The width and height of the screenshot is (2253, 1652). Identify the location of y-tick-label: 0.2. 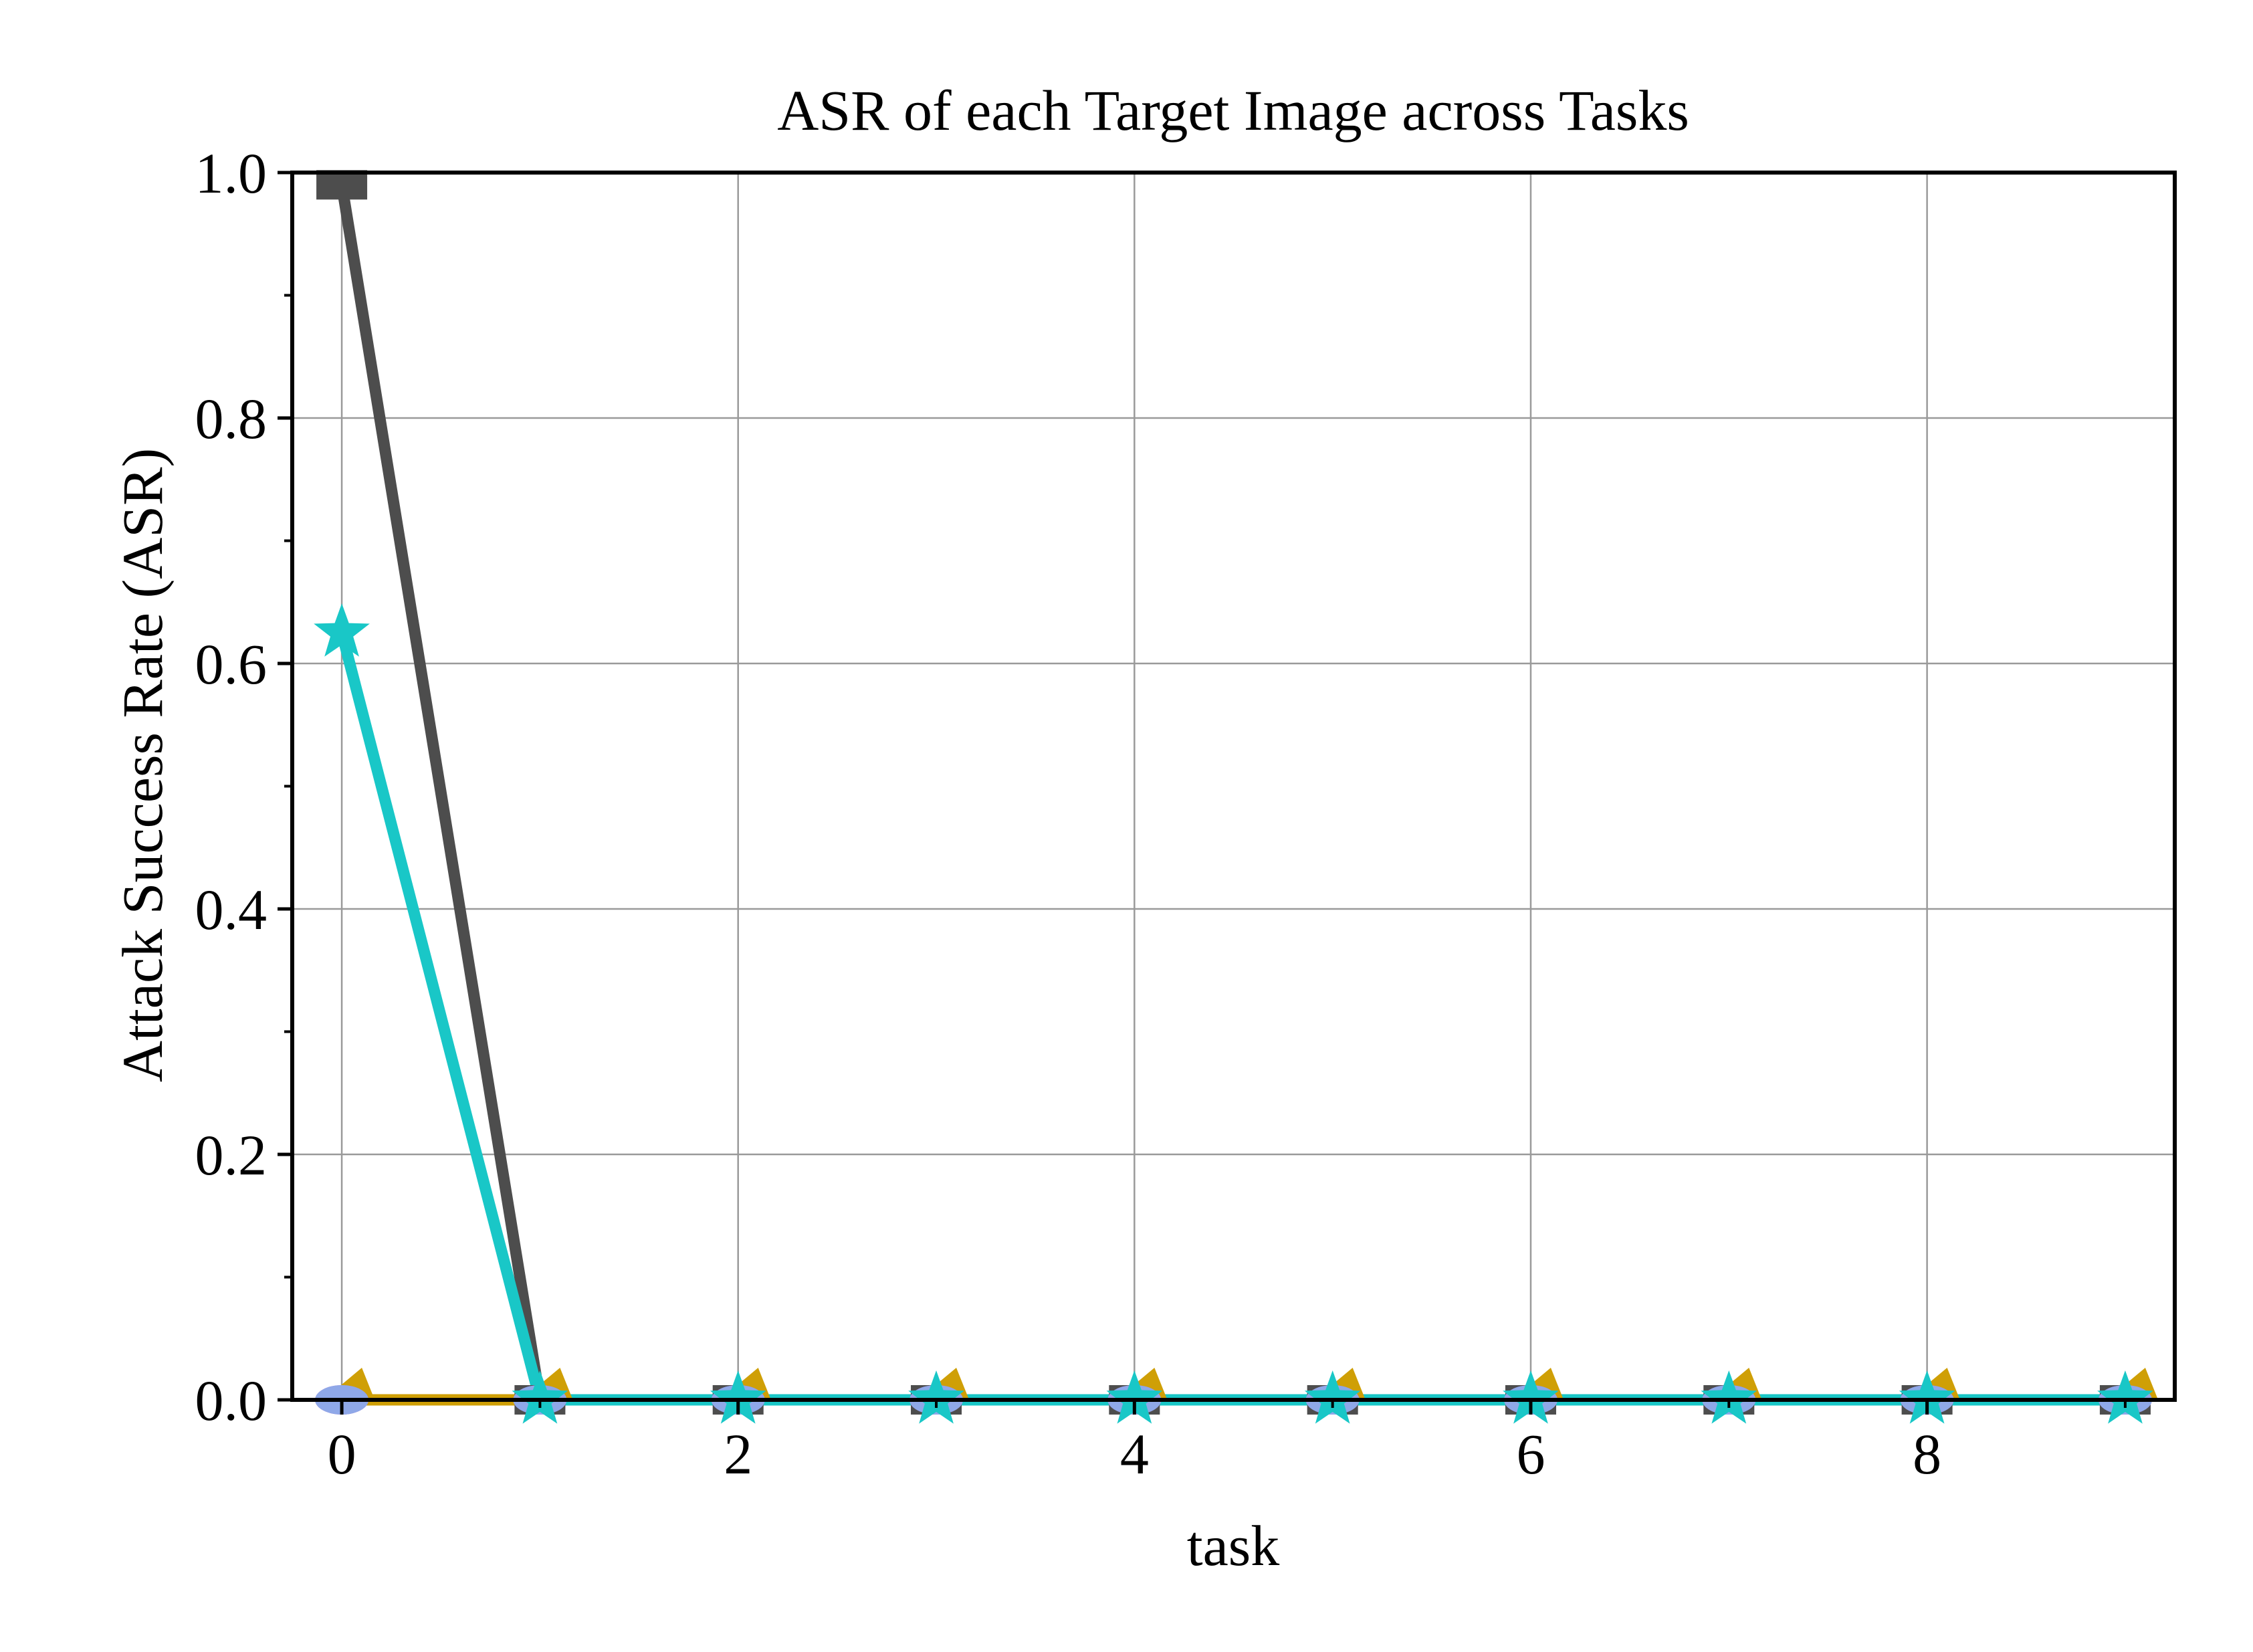
(231, 1155).